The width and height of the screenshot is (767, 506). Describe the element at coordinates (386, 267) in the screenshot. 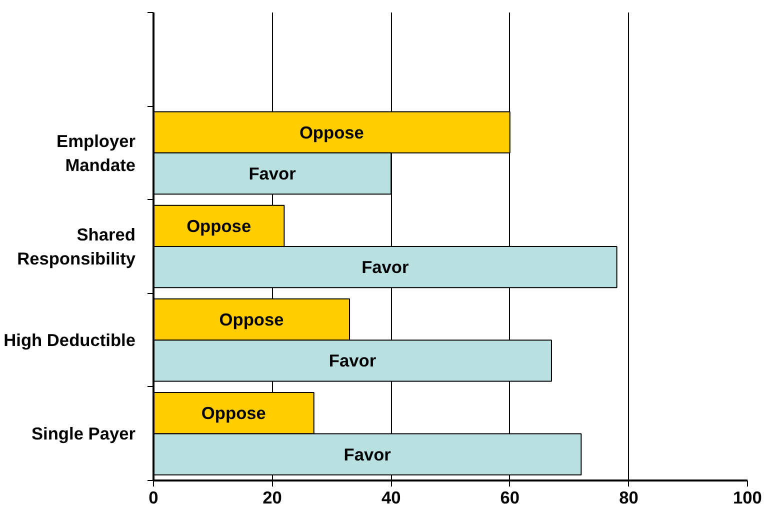

I see `series-label: Favor` at that location.